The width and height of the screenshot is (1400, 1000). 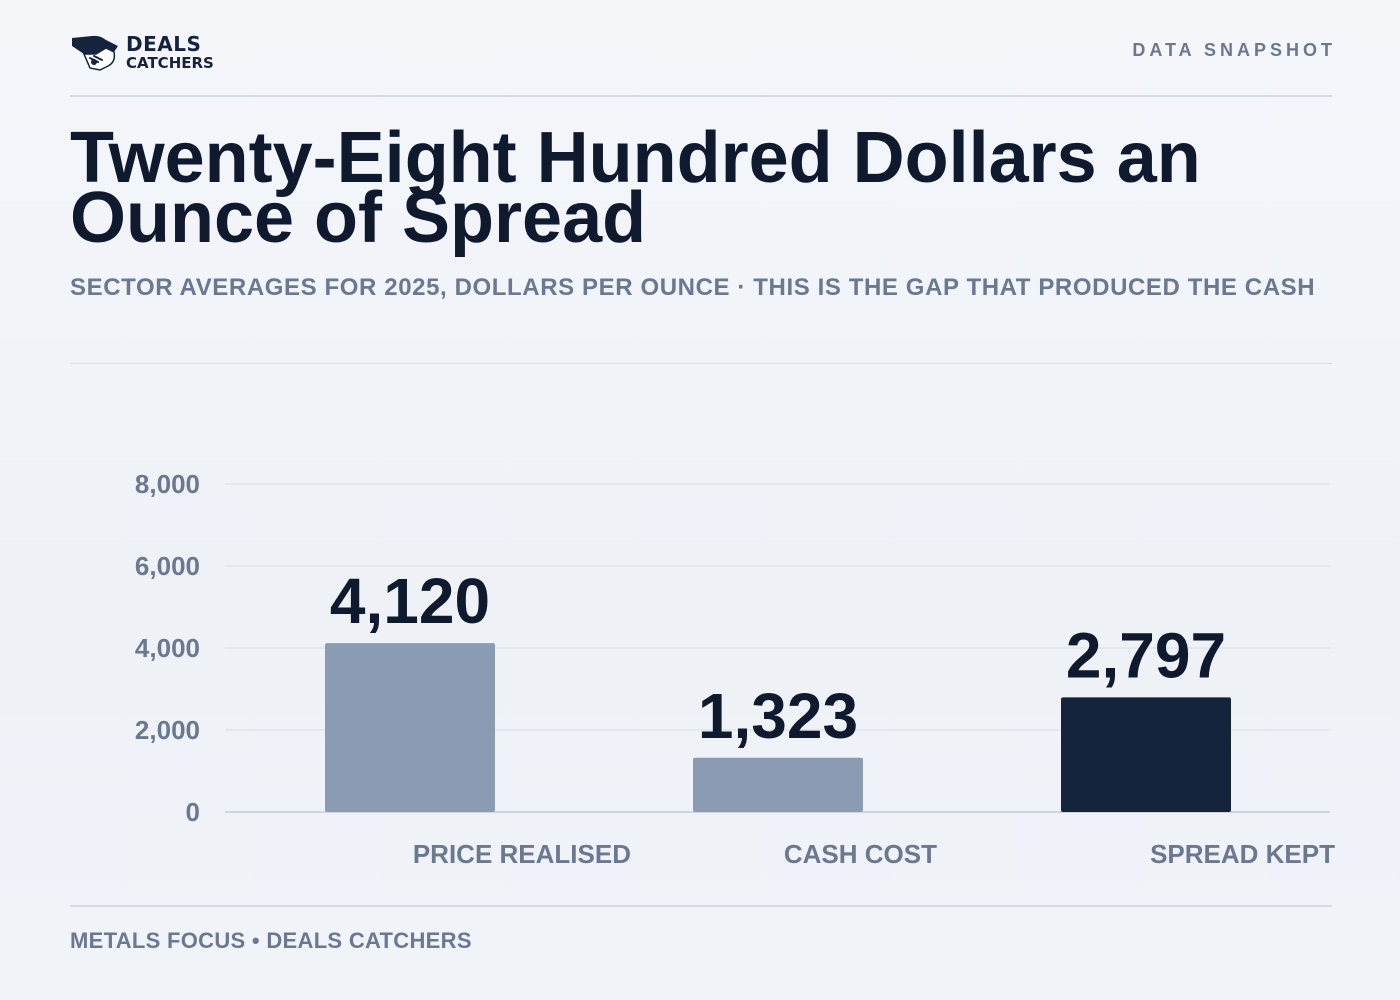 I want to click on y-tick-label: 0, so click(x=193, y=812).